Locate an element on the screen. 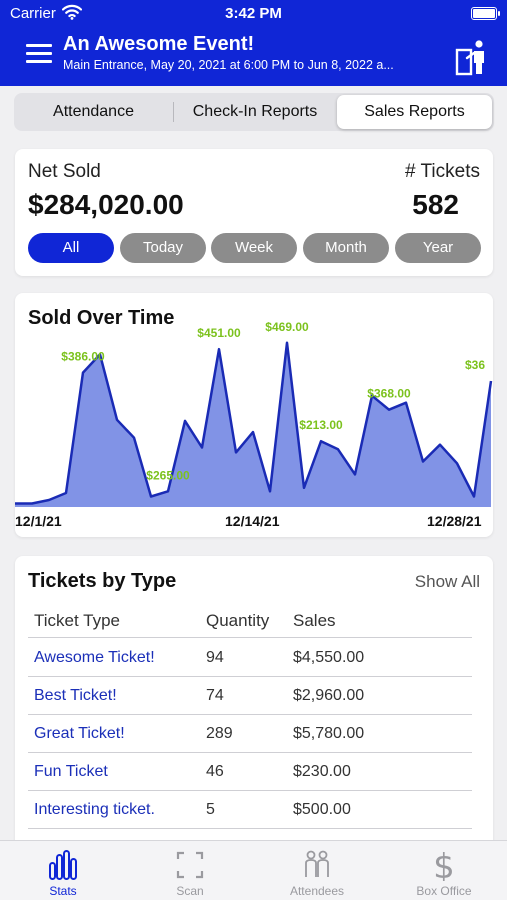 The image size is (507, 900). tab-scan: Scan is located at coordinates (190, 870).